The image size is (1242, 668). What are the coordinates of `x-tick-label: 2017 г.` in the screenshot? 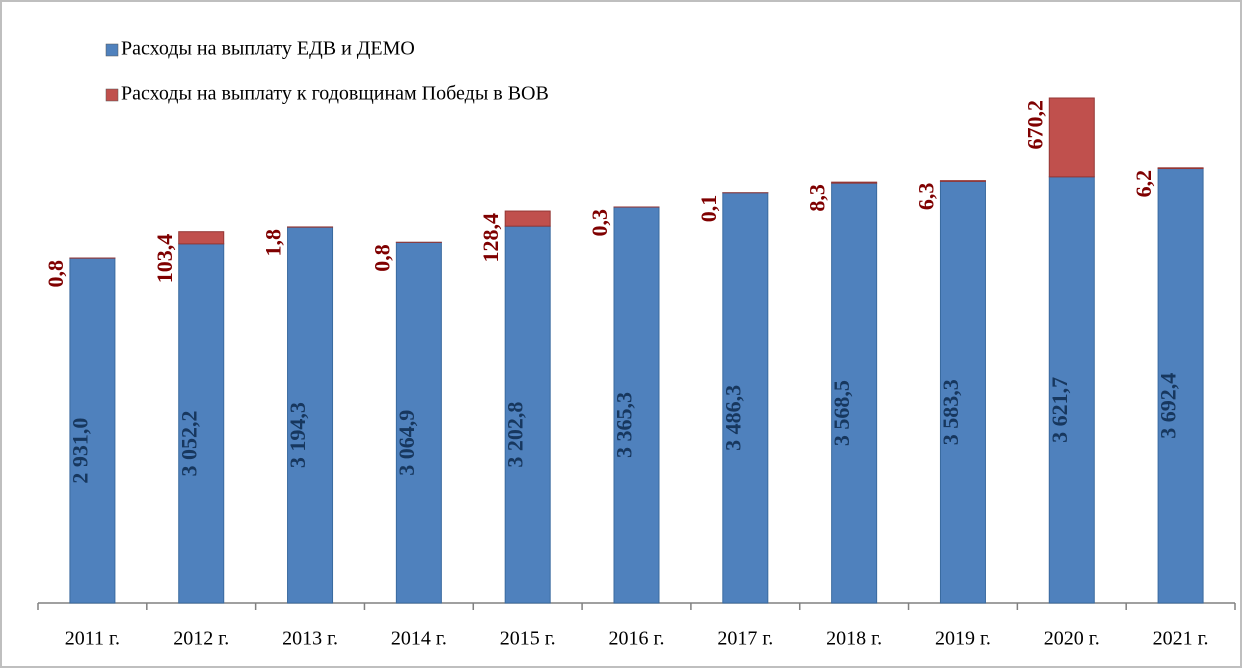 It's located at (745, 639).